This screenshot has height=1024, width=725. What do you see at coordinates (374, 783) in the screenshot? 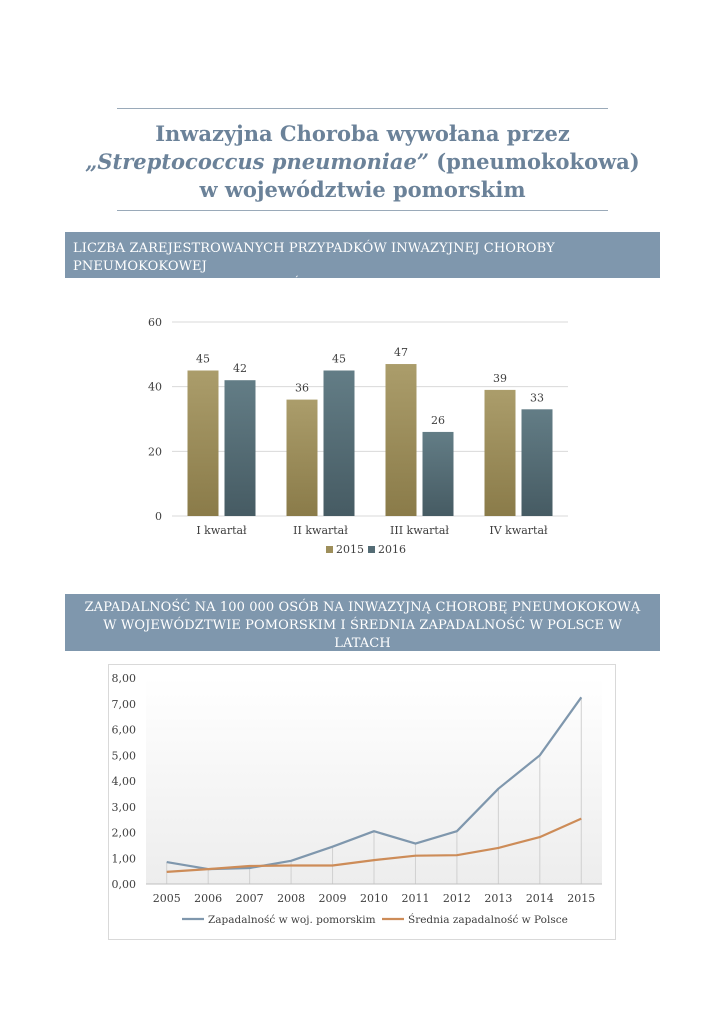
I see `series-line-pomorskie` at bounding box center [374, 783].